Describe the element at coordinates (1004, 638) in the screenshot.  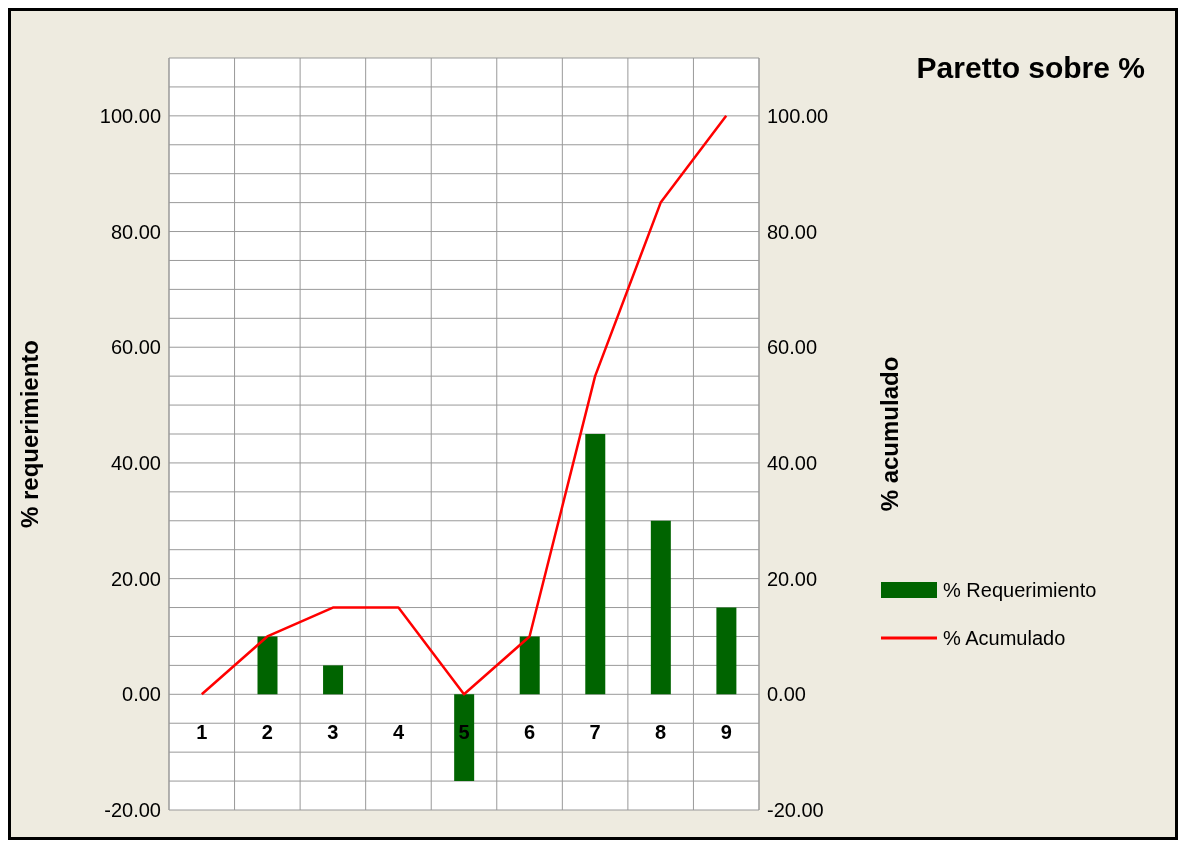
I see `legend-label: % Acumulado` at that location.